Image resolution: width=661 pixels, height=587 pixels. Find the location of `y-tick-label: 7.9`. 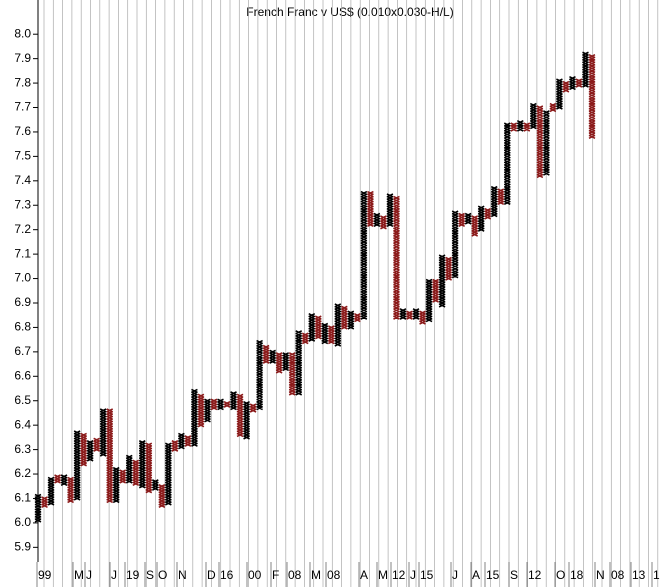

y-tick-label: 7.9 is located at coordinates (22, 58).